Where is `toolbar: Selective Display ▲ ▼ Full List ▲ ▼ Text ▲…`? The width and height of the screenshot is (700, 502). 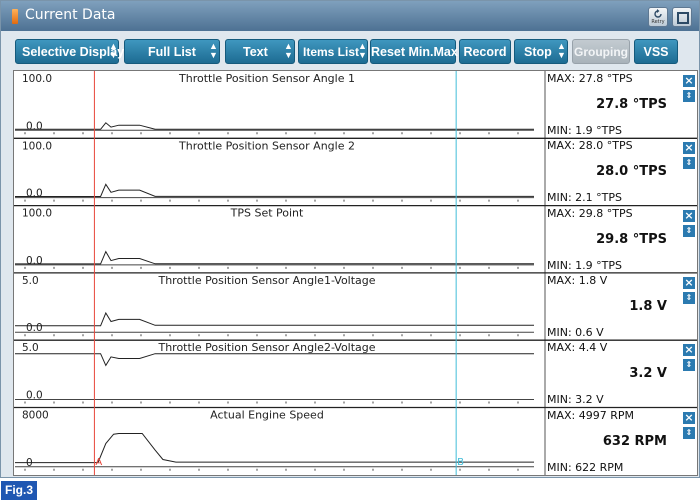
toolbar: Selective Display ▲ ▼ Full List ▲ ▼ Text ▲… is located at coordinates (350, 52).